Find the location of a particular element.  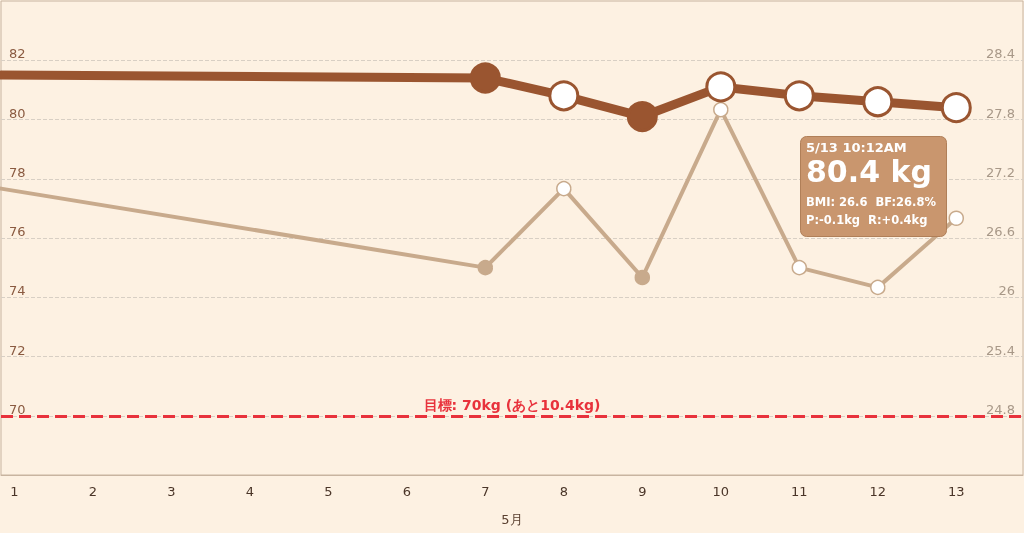

annotation: P:-0.1kg R:+0.4kg is located at coordinates (867, 220).